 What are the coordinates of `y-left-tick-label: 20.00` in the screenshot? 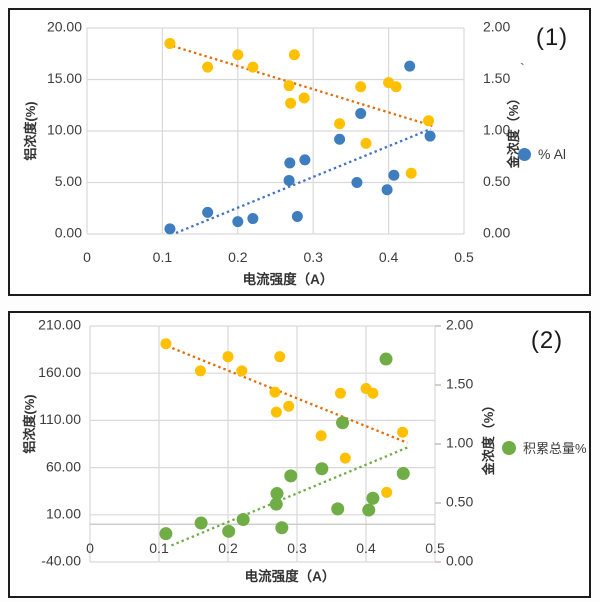 It's located at (64, 27).